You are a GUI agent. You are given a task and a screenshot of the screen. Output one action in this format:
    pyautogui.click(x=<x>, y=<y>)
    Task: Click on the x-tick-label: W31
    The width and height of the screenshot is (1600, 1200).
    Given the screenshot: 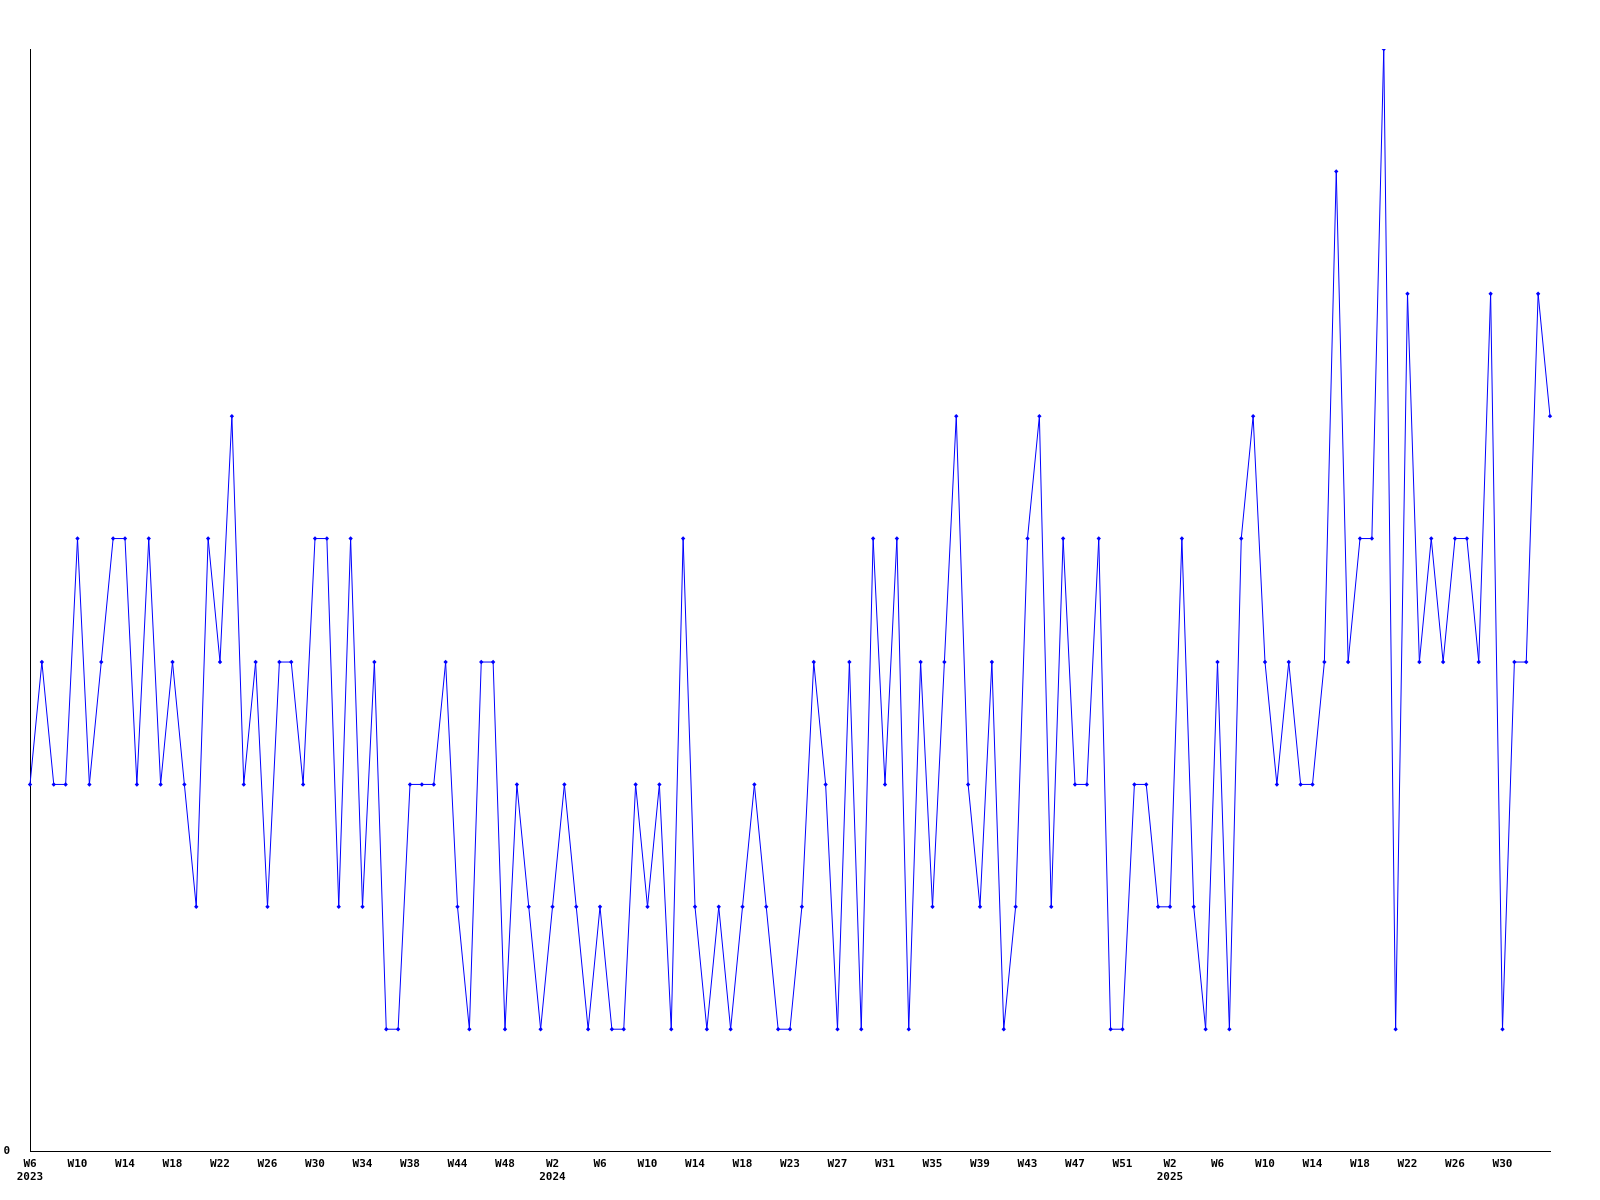 What is the action you would take?
    pyautogui.click(x=885, y=1164)
    